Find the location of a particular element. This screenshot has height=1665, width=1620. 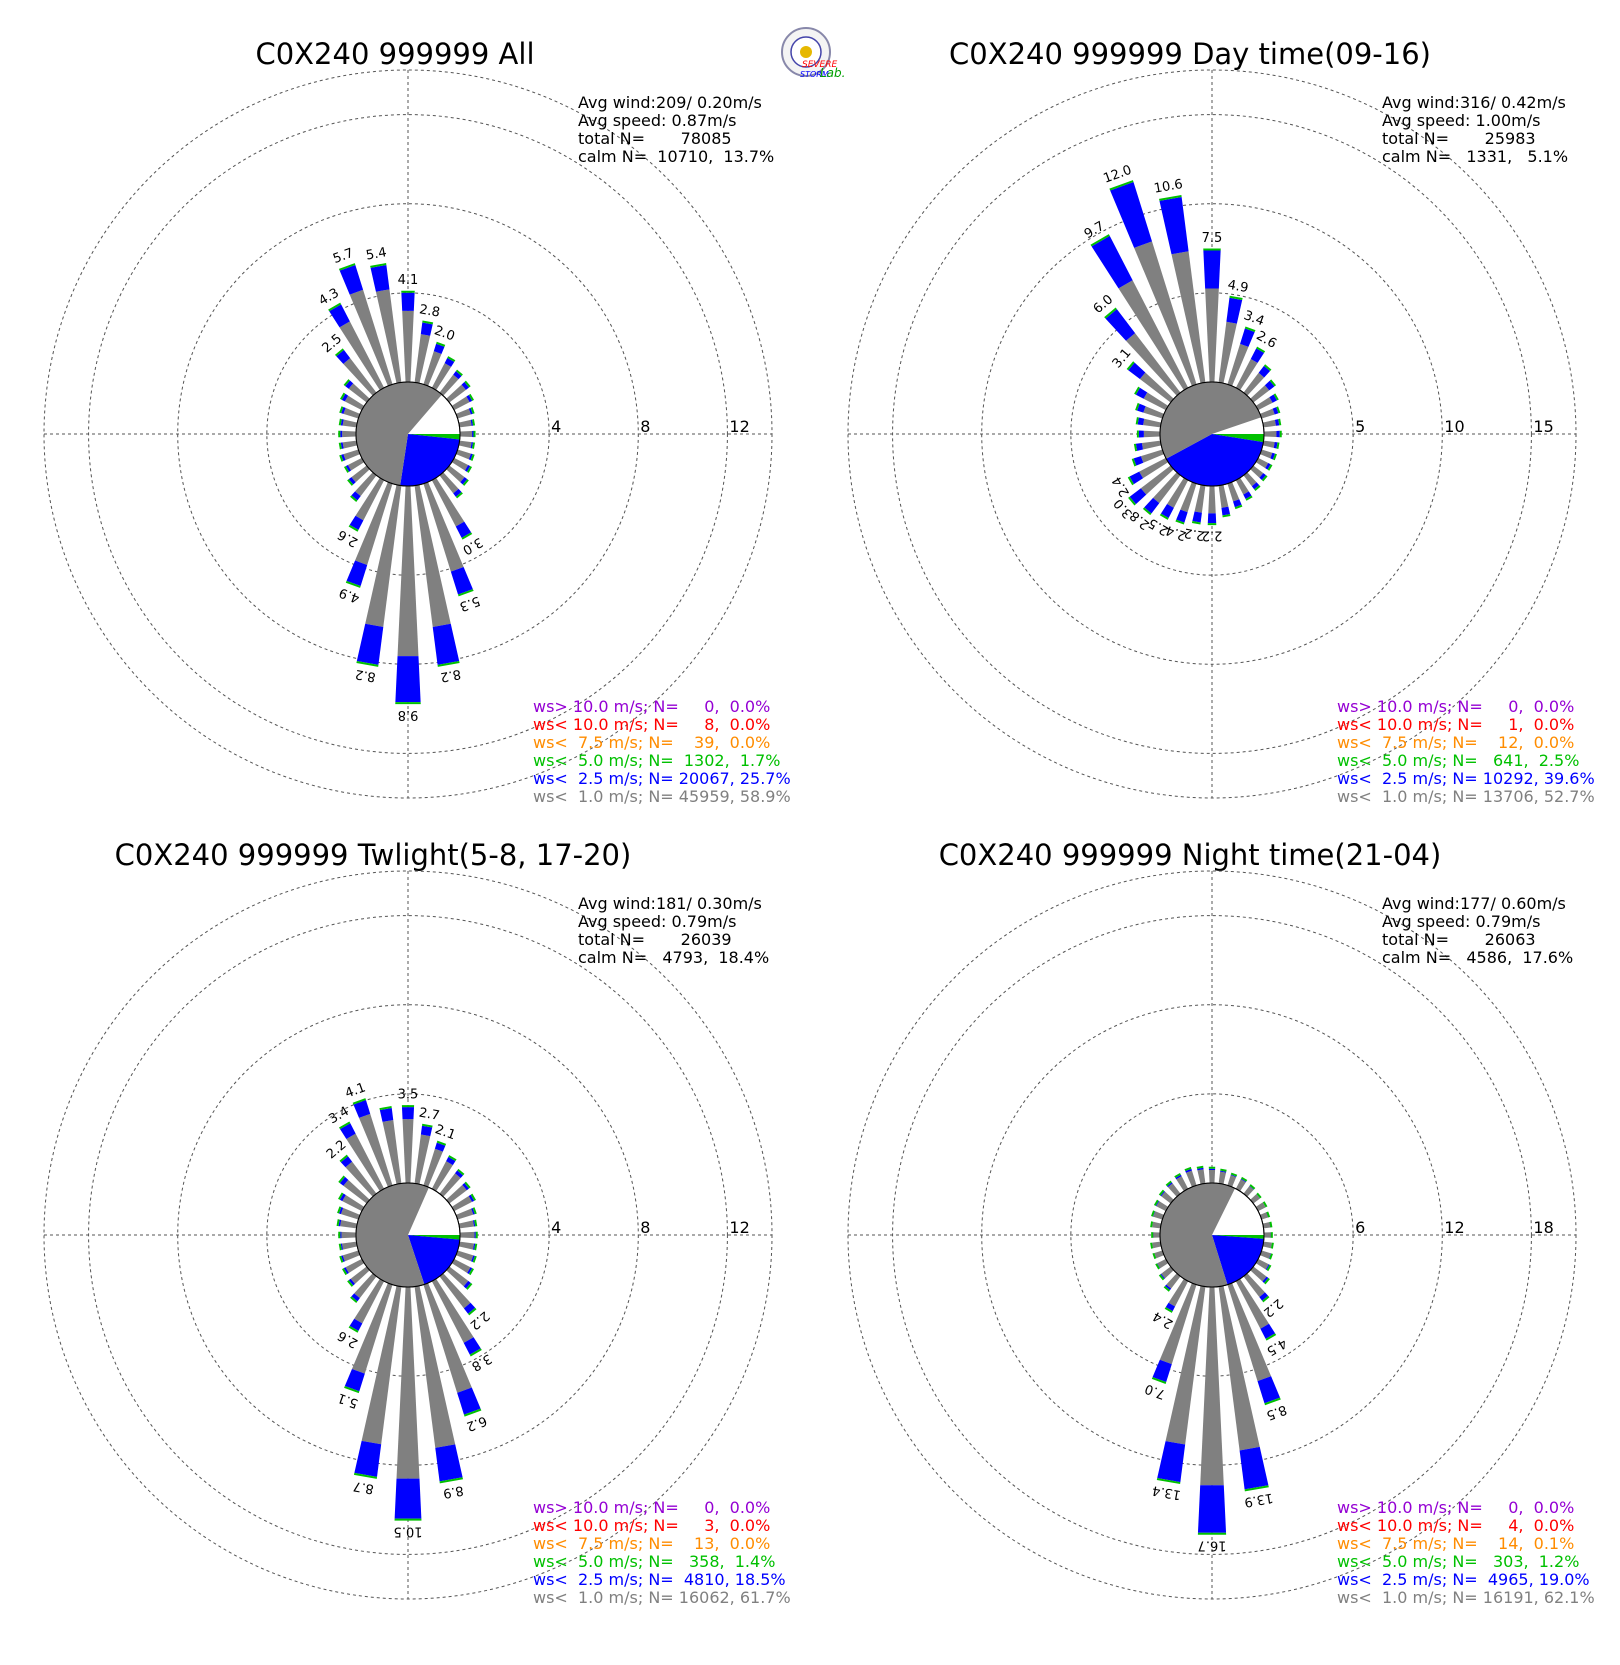

petal-value-label: 2.8 is located at coordinates (429, 311).